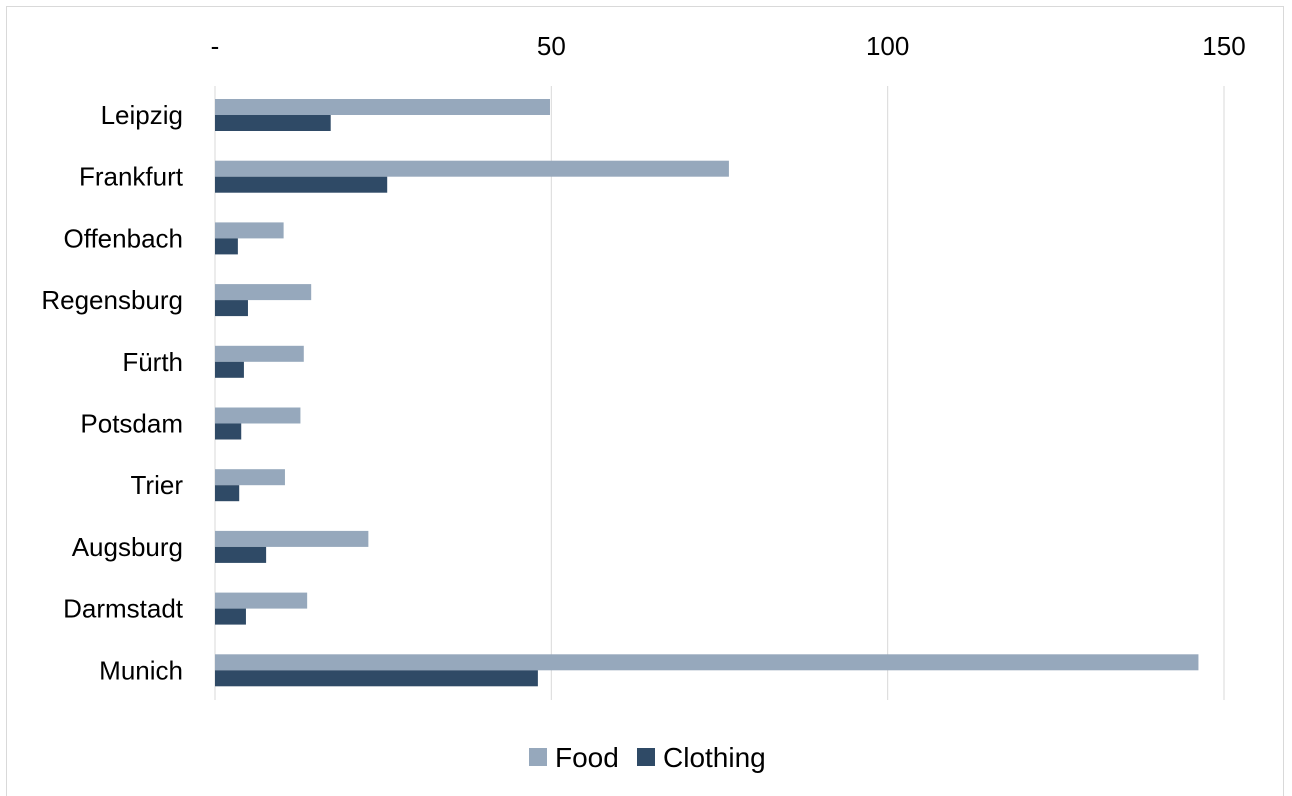 The image size is (1292, 796). Describe the element at coordinates (376, 678) in the screenshot. I see `bar-clothing-munich` at that location.